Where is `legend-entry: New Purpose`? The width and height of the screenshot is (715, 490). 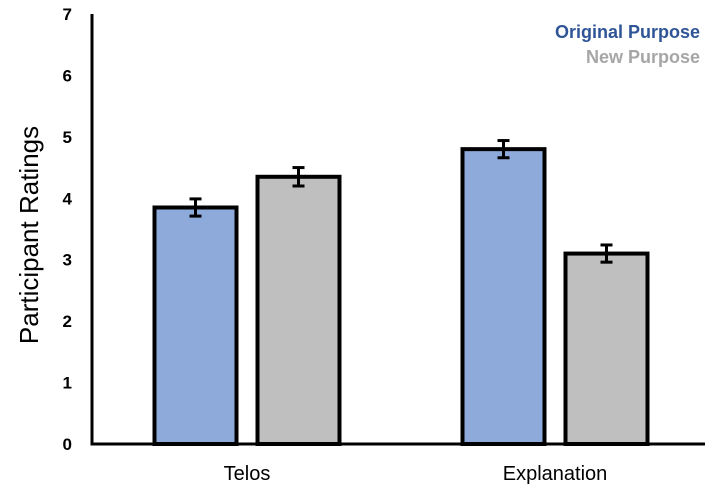
legend-entry: New Purpose is located at coordinates (643, 57).